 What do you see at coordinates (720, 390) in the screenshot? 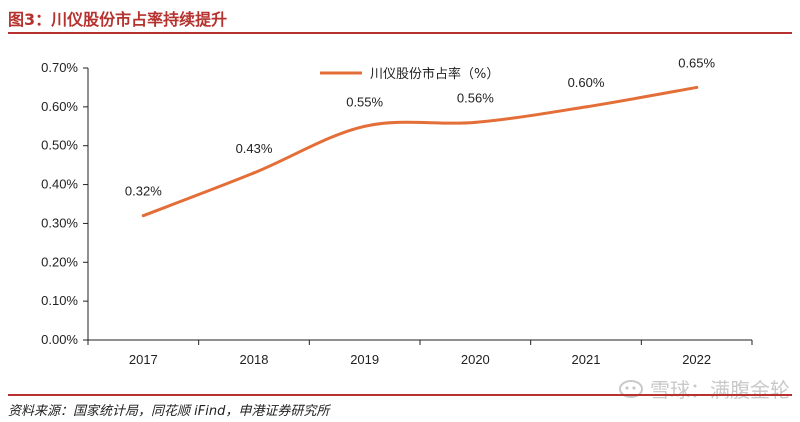
I see `watermark-text: 雪球：满腹金轮` at bounding box center [720, 390].